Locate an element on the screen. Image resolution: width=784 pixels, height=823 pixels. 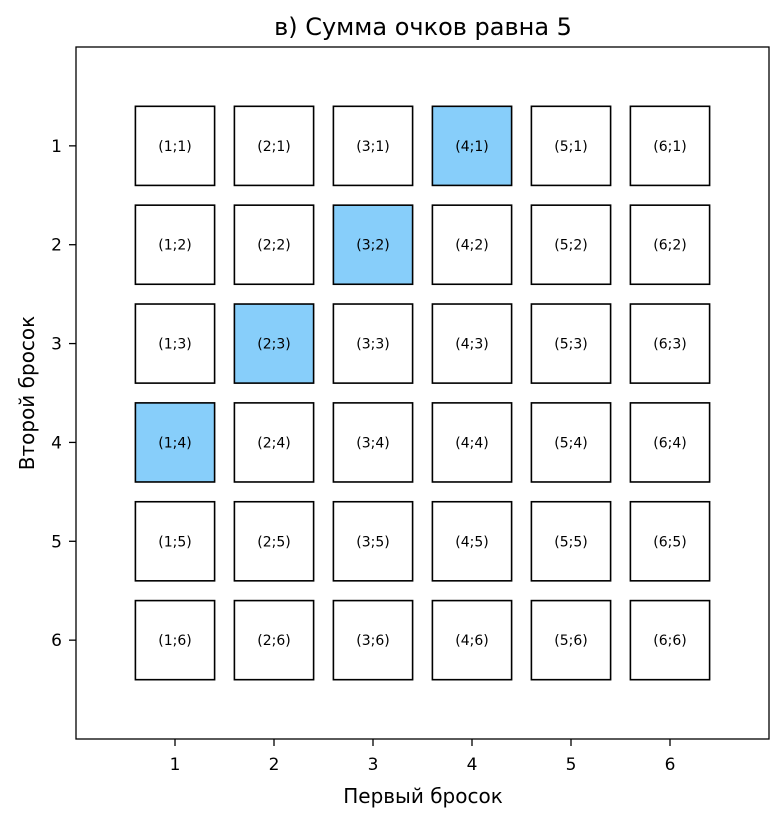
cell-5-4: (5;4) is located at coordinates (571, 442).